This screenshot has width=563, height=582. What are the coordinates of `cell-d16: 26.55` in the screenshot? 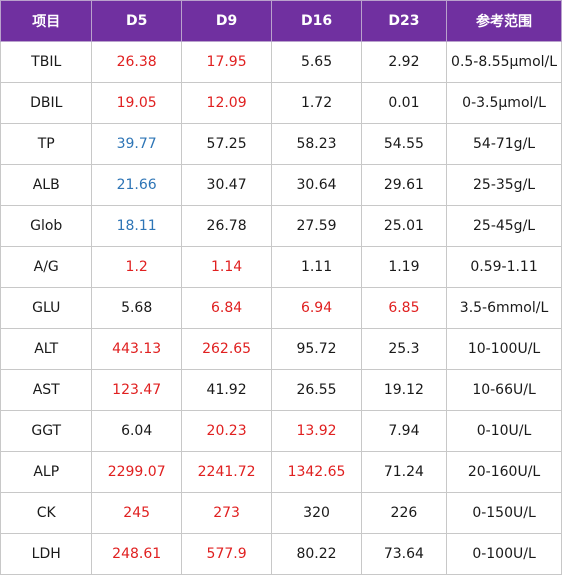 It's located at (316, 390).